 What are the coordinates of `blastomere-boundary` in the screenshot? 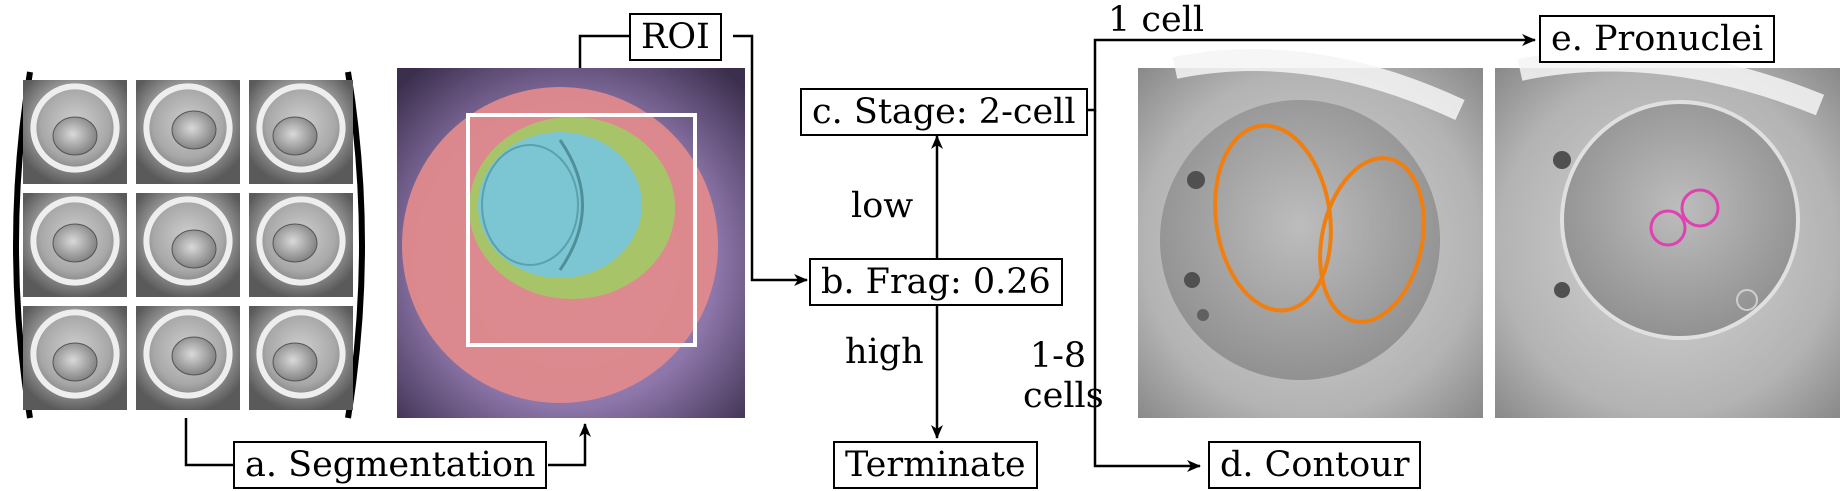 It's located at (571, 205).